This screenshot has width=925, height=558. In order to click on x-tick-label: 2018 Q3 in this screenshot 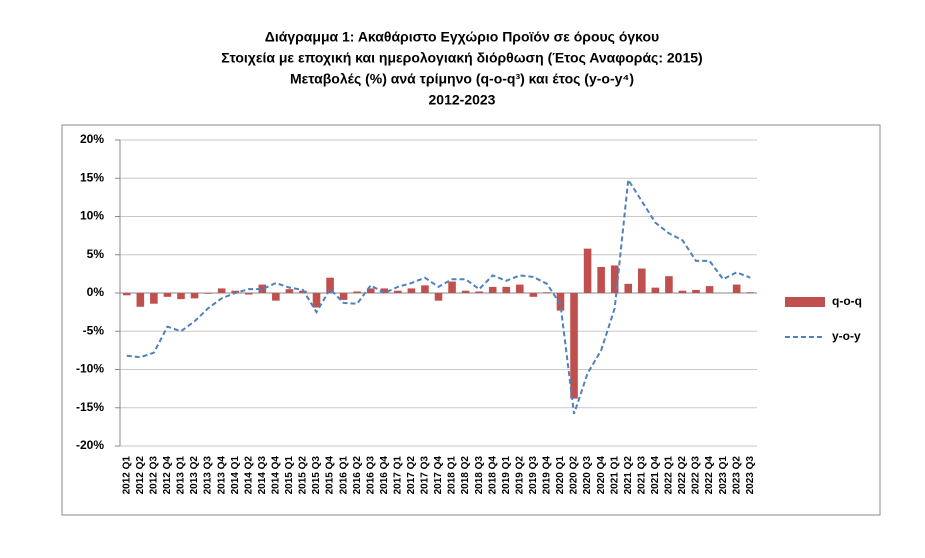, I will do `click(479, 475)`.